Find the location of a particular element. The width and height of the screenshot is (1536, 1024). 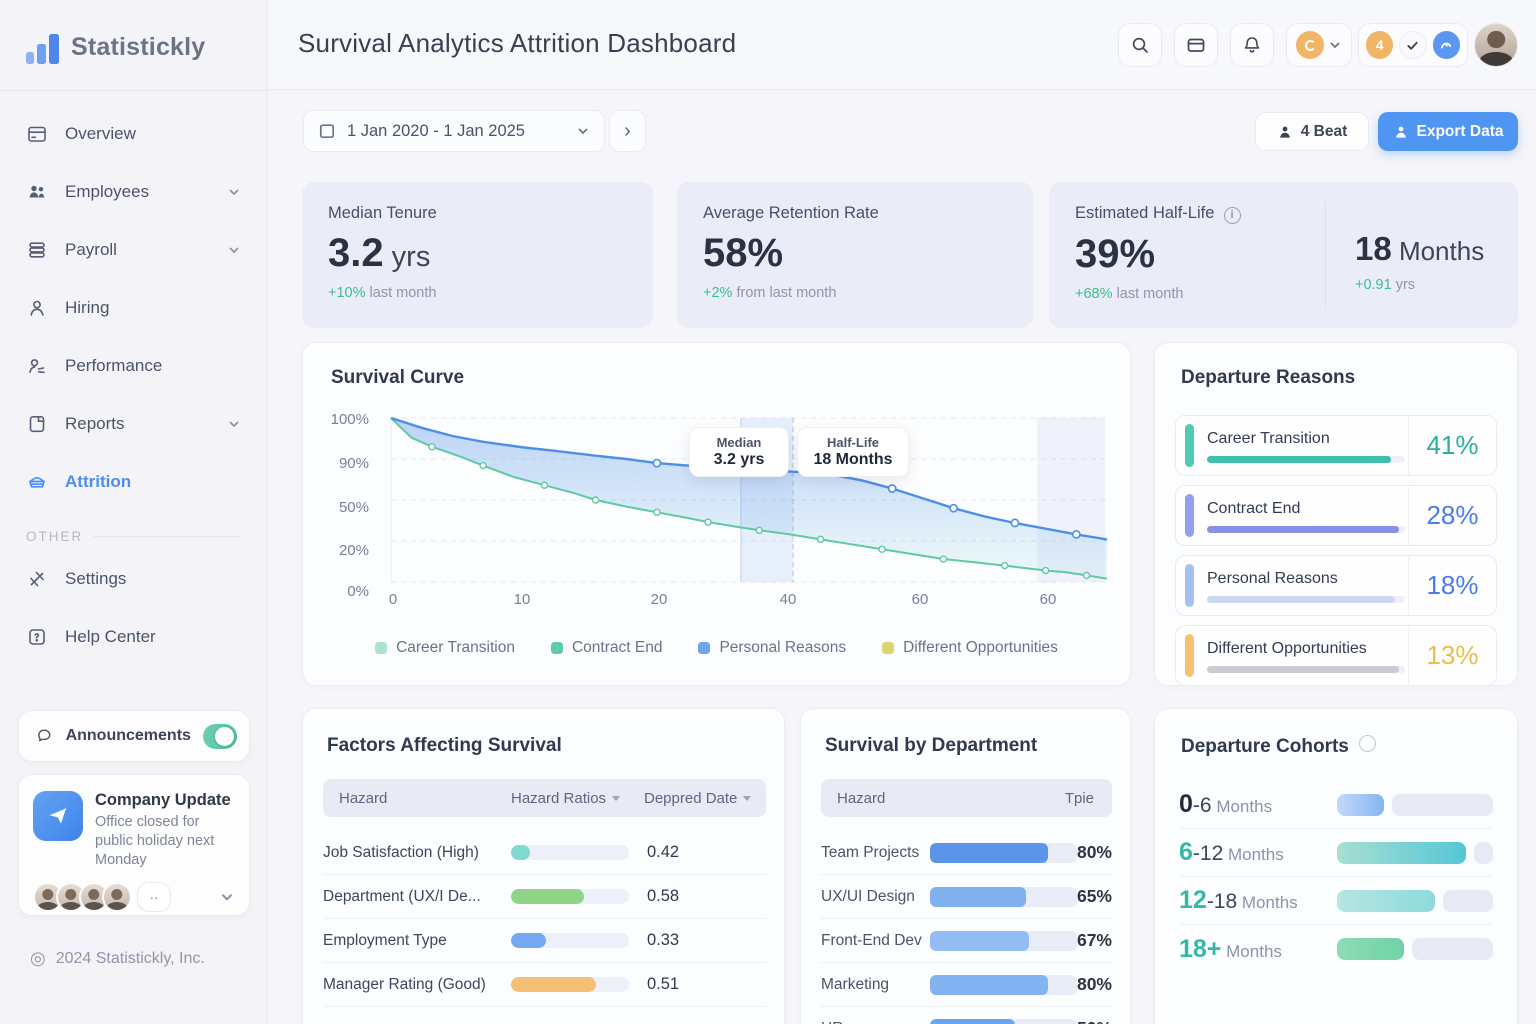

status-badges: 4 is located at coordinates (1413, 45).